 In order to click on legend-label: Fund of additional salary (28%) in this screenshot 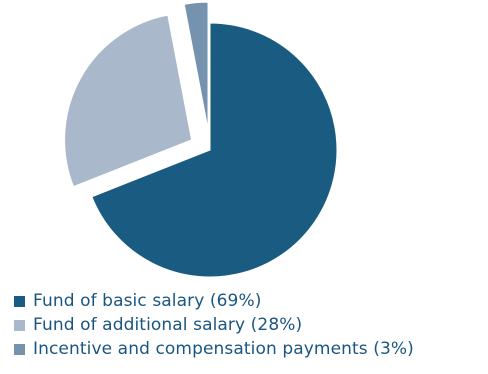, I will do `click(168, 325)`.